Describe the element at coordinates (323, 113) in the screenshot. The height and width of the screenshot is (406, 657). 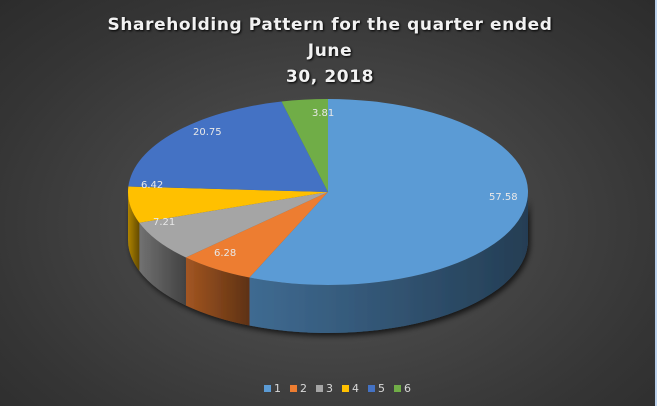
I see `data-label-6: 3.81` at that location.